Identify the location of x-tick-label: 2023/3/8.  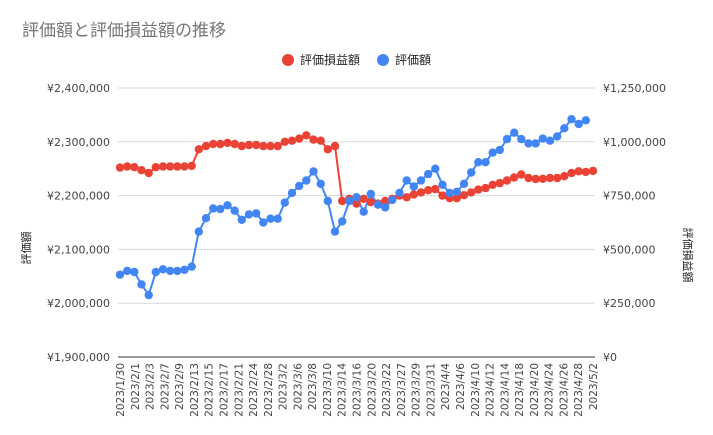
(313, 386).